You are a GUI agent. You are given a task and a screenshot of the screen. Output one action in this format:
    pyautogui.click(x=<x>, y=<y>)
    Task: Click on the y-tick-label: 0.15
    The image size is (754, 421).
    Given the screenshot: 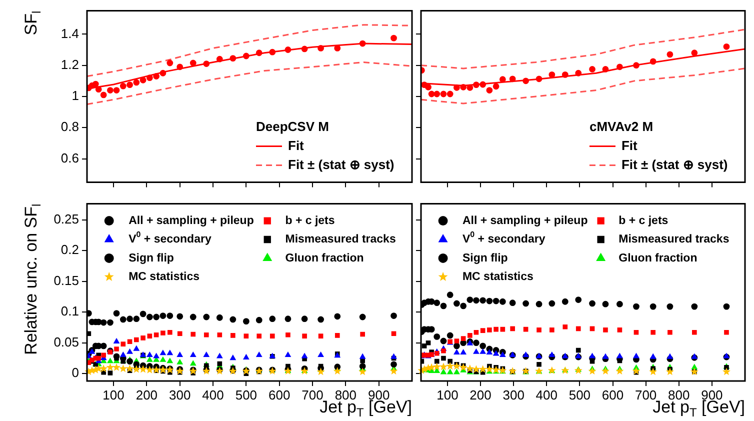 What is the action you would take?
    pyautogui.click(x=66, y=280)
    